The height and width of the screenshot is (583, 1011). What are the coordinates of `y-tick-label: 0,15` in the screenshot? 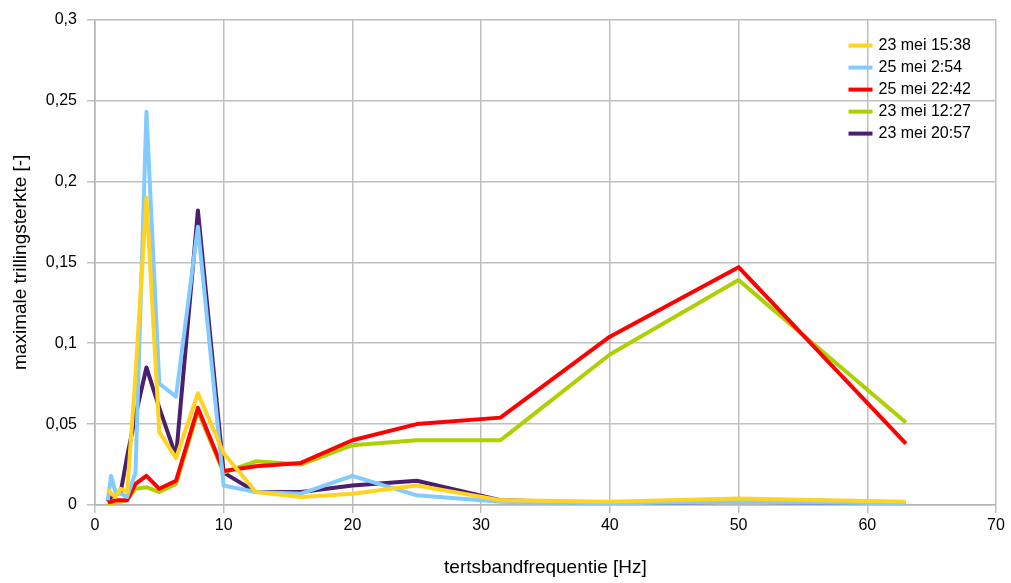 It's located at (61, 261).